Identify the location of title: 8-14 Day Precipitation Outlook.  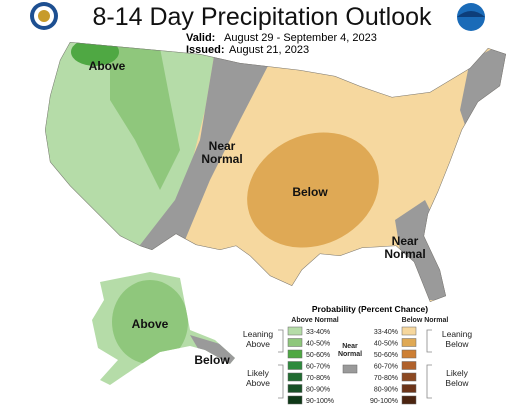
(262, 17).